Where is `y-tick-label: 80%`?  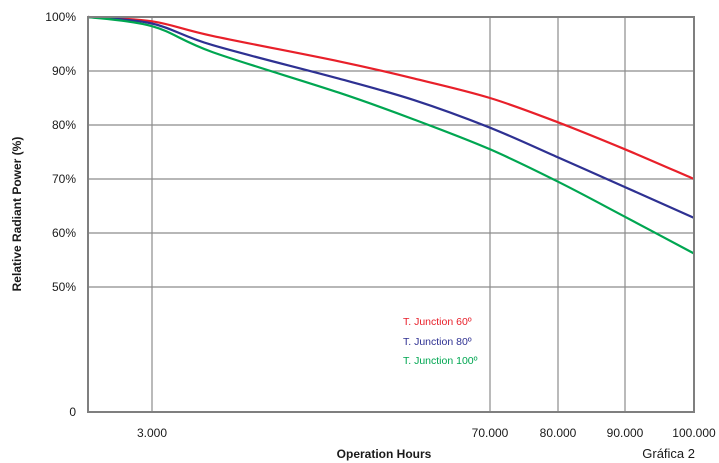
y-tick-label: 80% is located at coordinates (64, 125).